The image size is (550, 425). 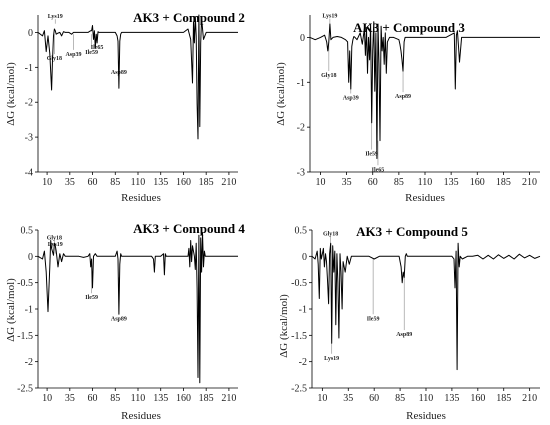 What do you see at coordinates (189, 228) in the screenshot?
I see `panel-title: AK3 + Compound 4` at bounding box center [189, 228].